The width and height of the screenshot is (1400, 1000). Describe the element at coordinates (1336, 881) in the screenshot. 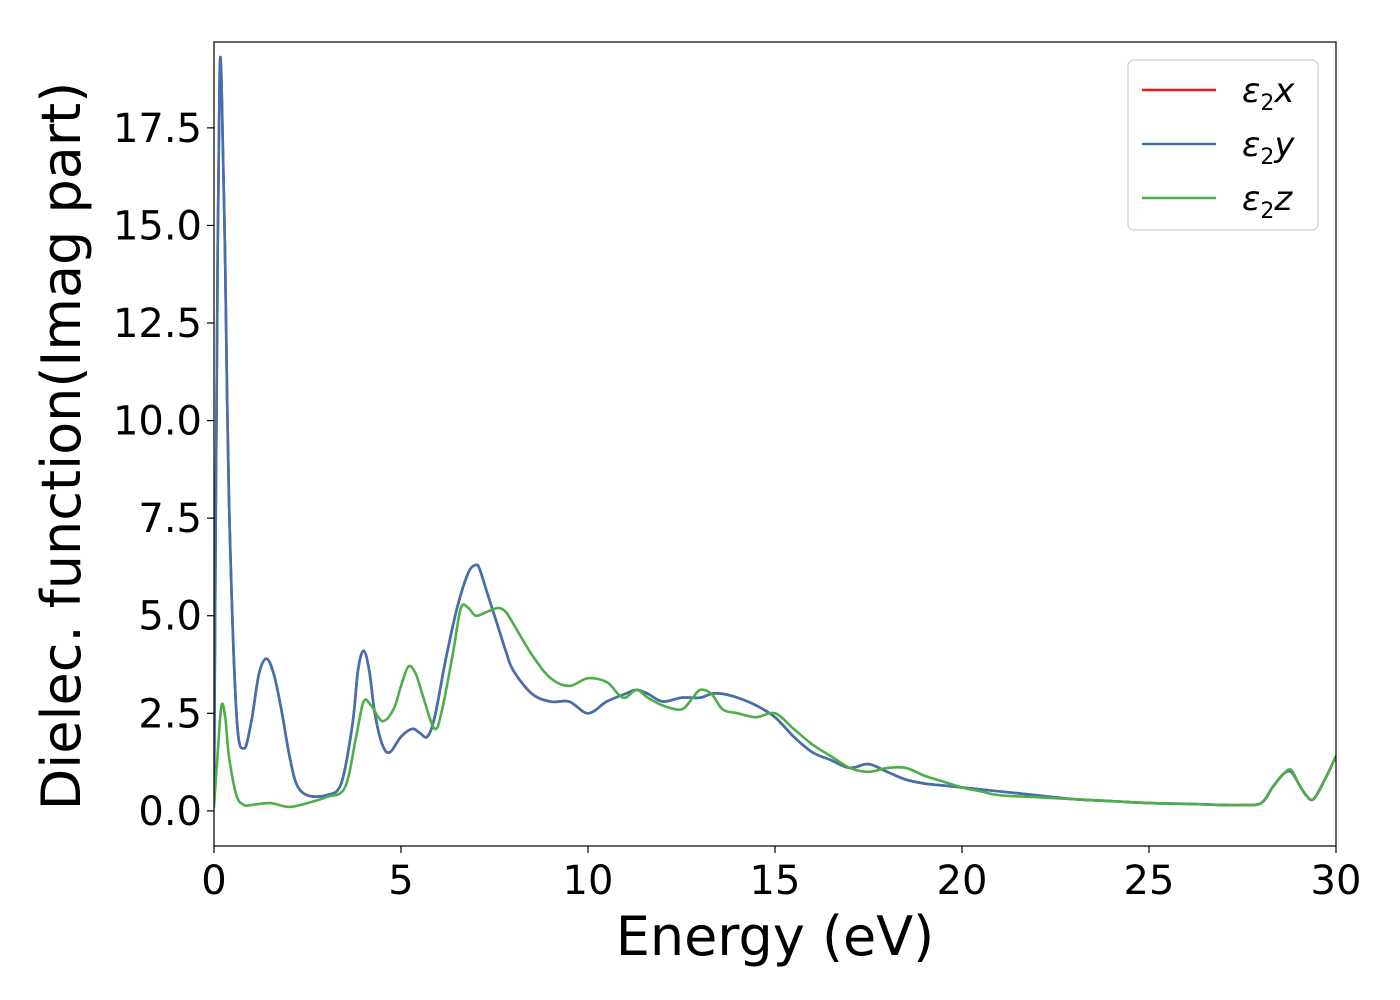

I see `x-tick-label: 30` at that location.